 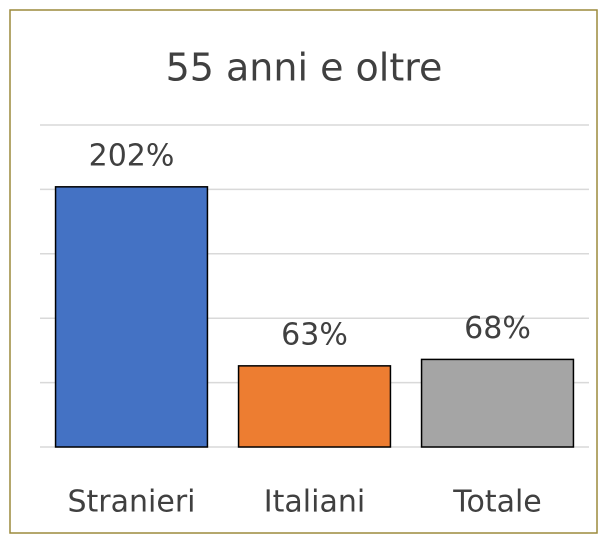 What do you see at coordinates (497, 502) in the screenshot?
I see `x-tick-label: Totale` at bounding box center [497, 502].